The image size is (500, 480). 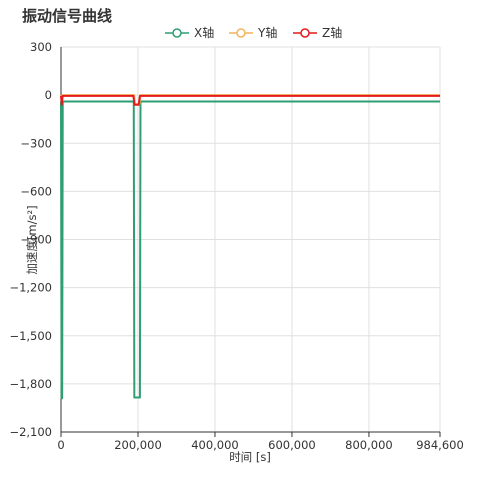 What do you see at coordinates (36, 191) in the screenshot?
I see `y-tick-label: −600` at bounding box center [36, 191].